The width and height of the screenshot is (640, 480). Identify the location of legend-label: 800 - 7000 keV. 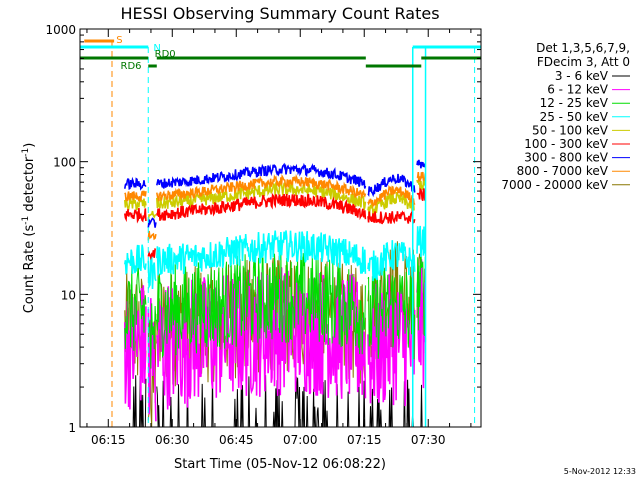
(563, 171).